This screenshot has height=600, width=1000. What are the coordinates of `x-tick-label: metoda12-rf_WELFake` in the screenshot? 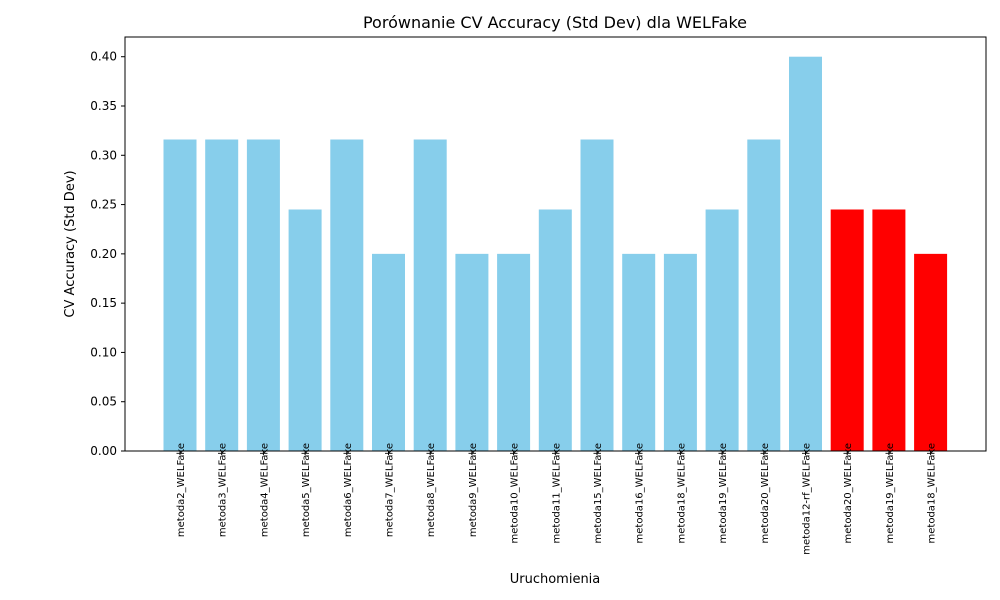 It's located at (807, 499).